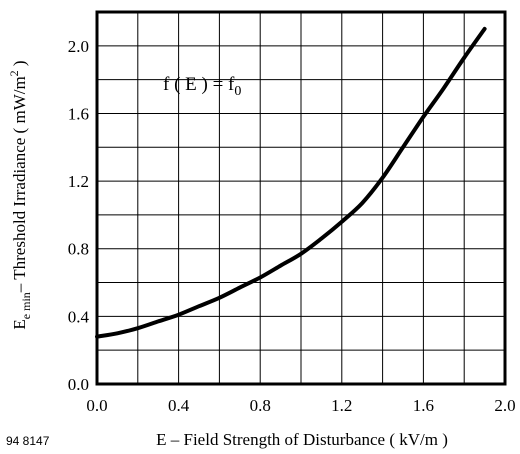 The height and width of the screenshot is (454, 520). I want to click on y-axis-label: Ee min– Threshold Irradiance ( mW/m2 ), so click(20, 194).